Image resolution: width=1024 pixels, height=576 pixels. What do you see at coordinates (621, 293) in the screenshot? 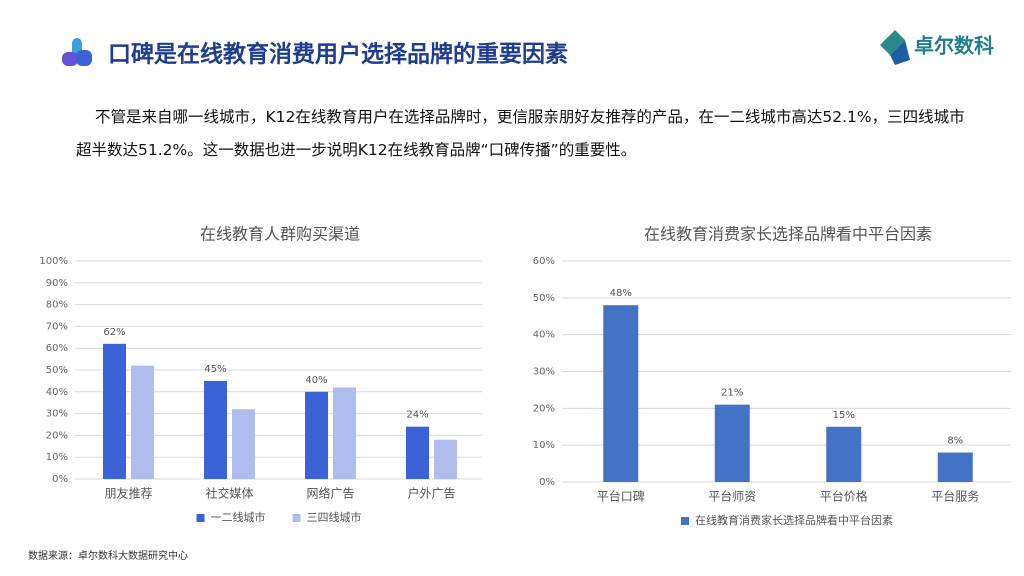
I see `data-label: 48%` at bounding box center [621, 293].